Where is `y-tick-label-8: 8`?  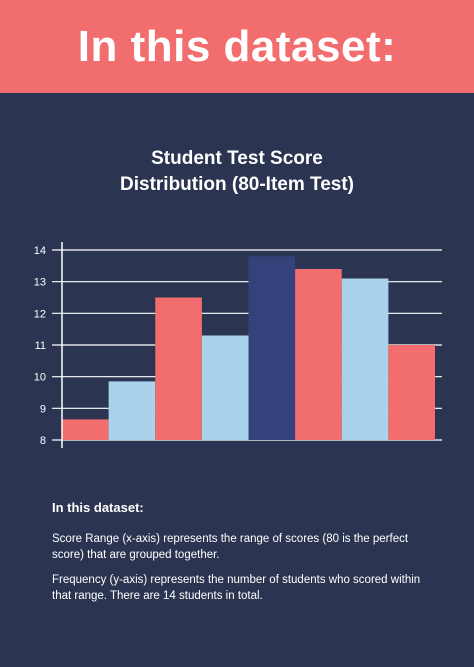
y-tick-label-8: 8 is located at coordinates (43, 441).